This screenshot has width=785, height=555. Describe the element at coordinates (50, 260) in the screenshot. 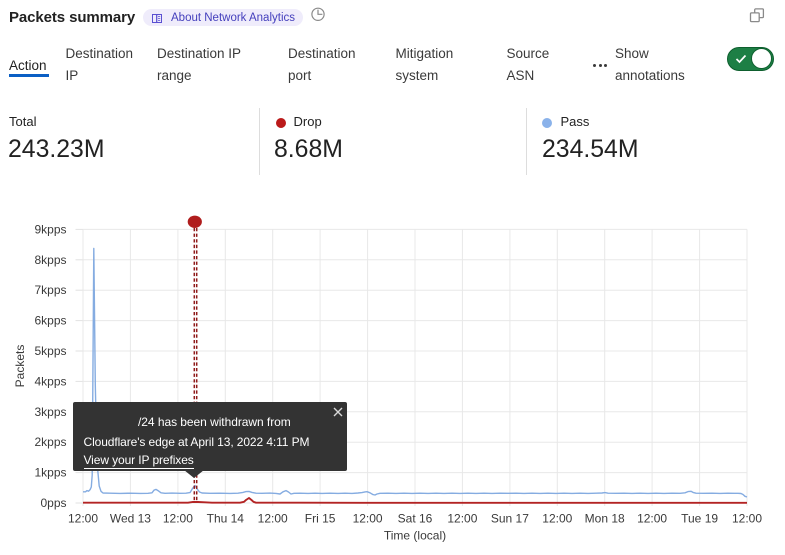

I see `svg-text: 8kpps` at that location.